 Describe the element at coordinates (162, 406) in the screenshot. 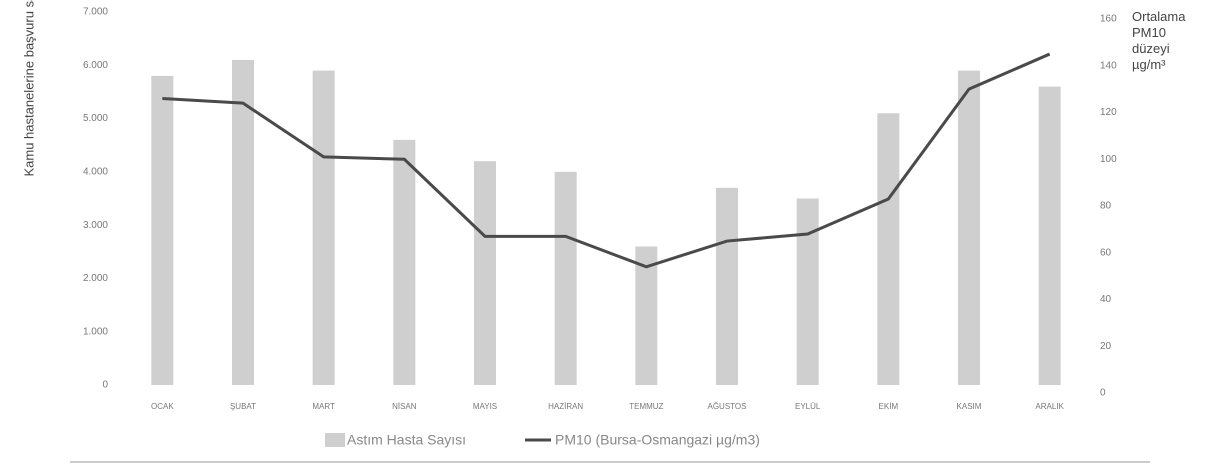

I see `x-tick-label: OCAK` at that location.